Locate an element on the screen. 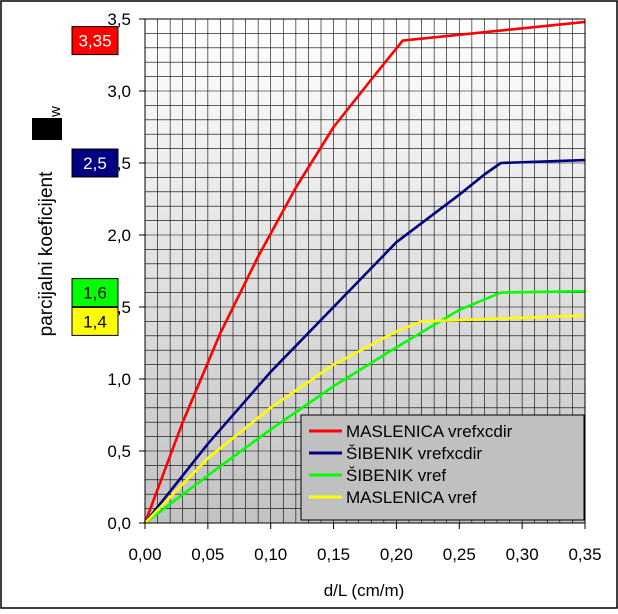 The width and height of the screenshot is (618, 614). x-tick-label: 0,20 is located at coordinates (396, 554).